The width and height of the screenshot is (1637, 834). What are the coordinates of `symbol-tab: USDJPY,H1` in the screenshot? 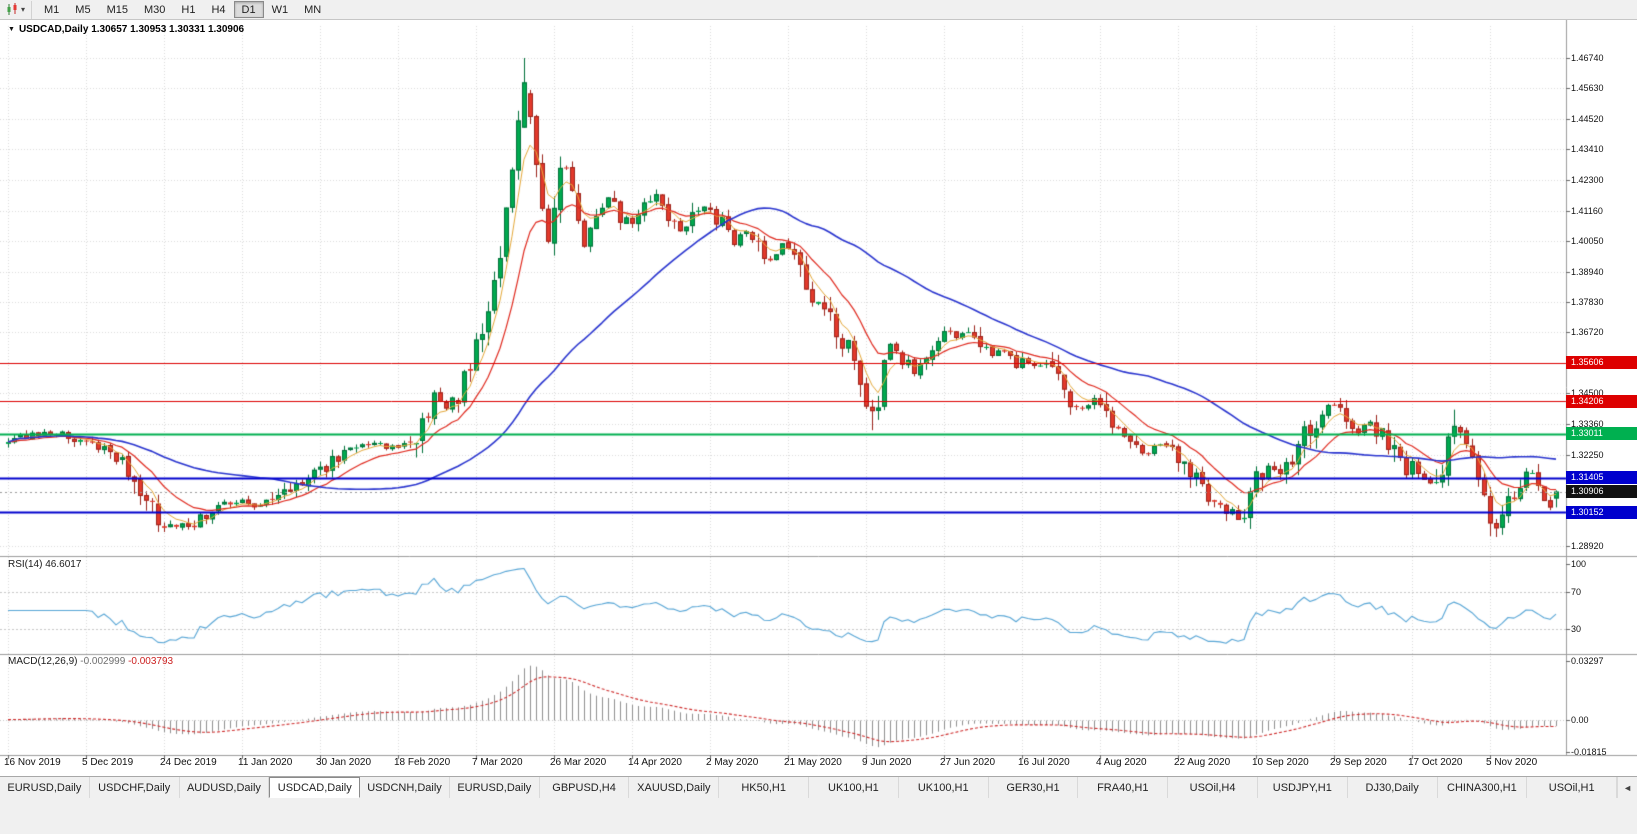 It's located at (1302, 787).